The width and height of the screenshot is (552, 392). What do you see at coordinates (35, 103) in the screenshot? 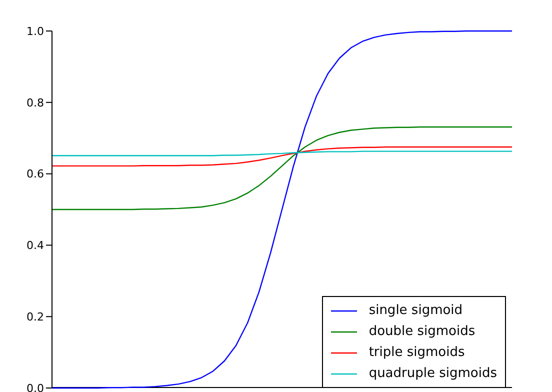
I see `y-tick-label: 0.8` at bounding box center [35, 103].